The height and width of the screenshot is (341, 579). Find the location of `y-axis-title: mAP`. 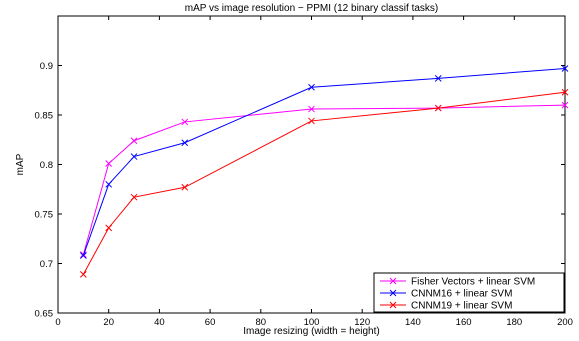

y-axis-title: mAP is located at coordinates (20, 164).